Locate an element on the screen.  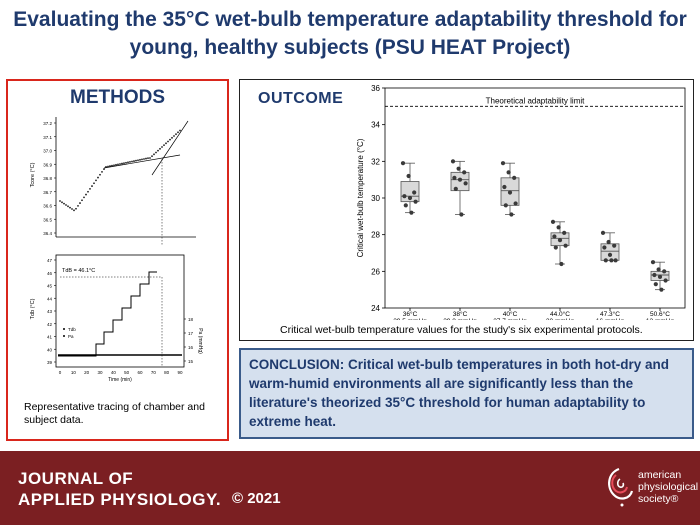
bottom-plot-y-tick-label: 39 is located at coordinates (50, 362).